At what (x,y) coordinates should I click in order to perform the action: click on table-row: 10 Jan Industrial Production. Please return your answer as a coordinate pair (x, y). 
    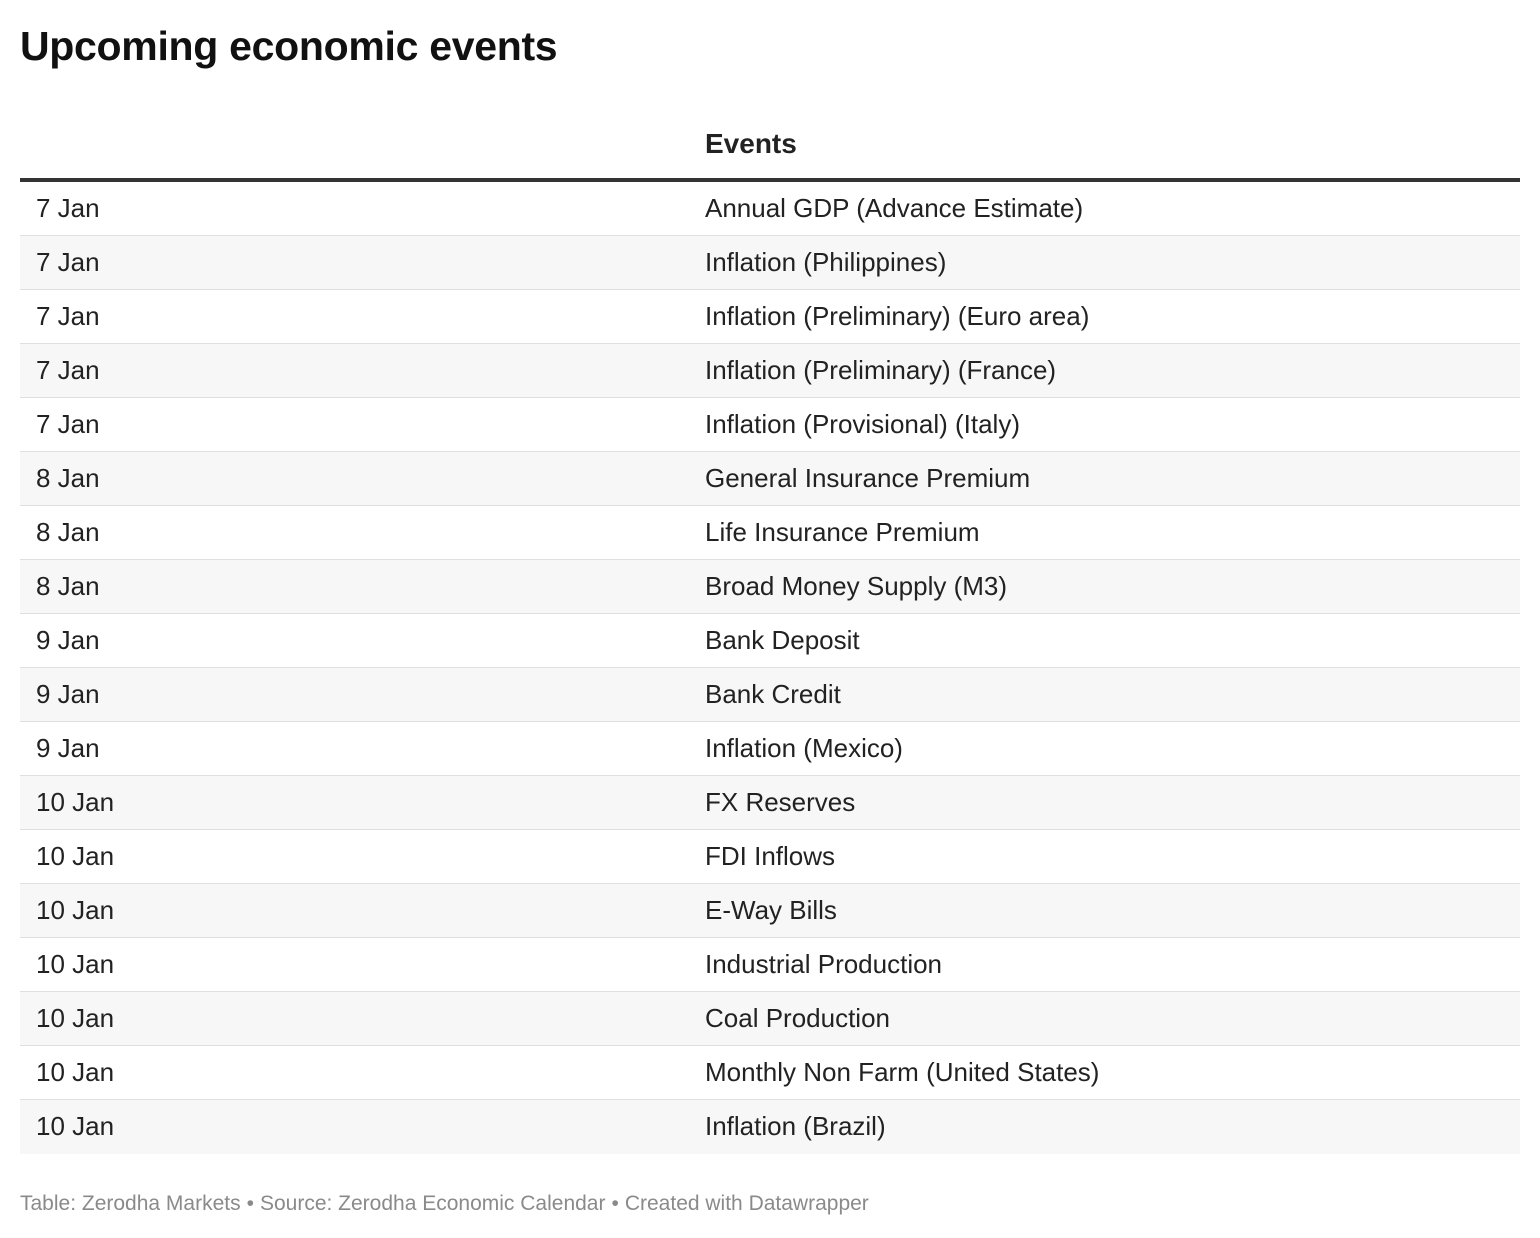
    Looking at the image, I should click on (770, 965).